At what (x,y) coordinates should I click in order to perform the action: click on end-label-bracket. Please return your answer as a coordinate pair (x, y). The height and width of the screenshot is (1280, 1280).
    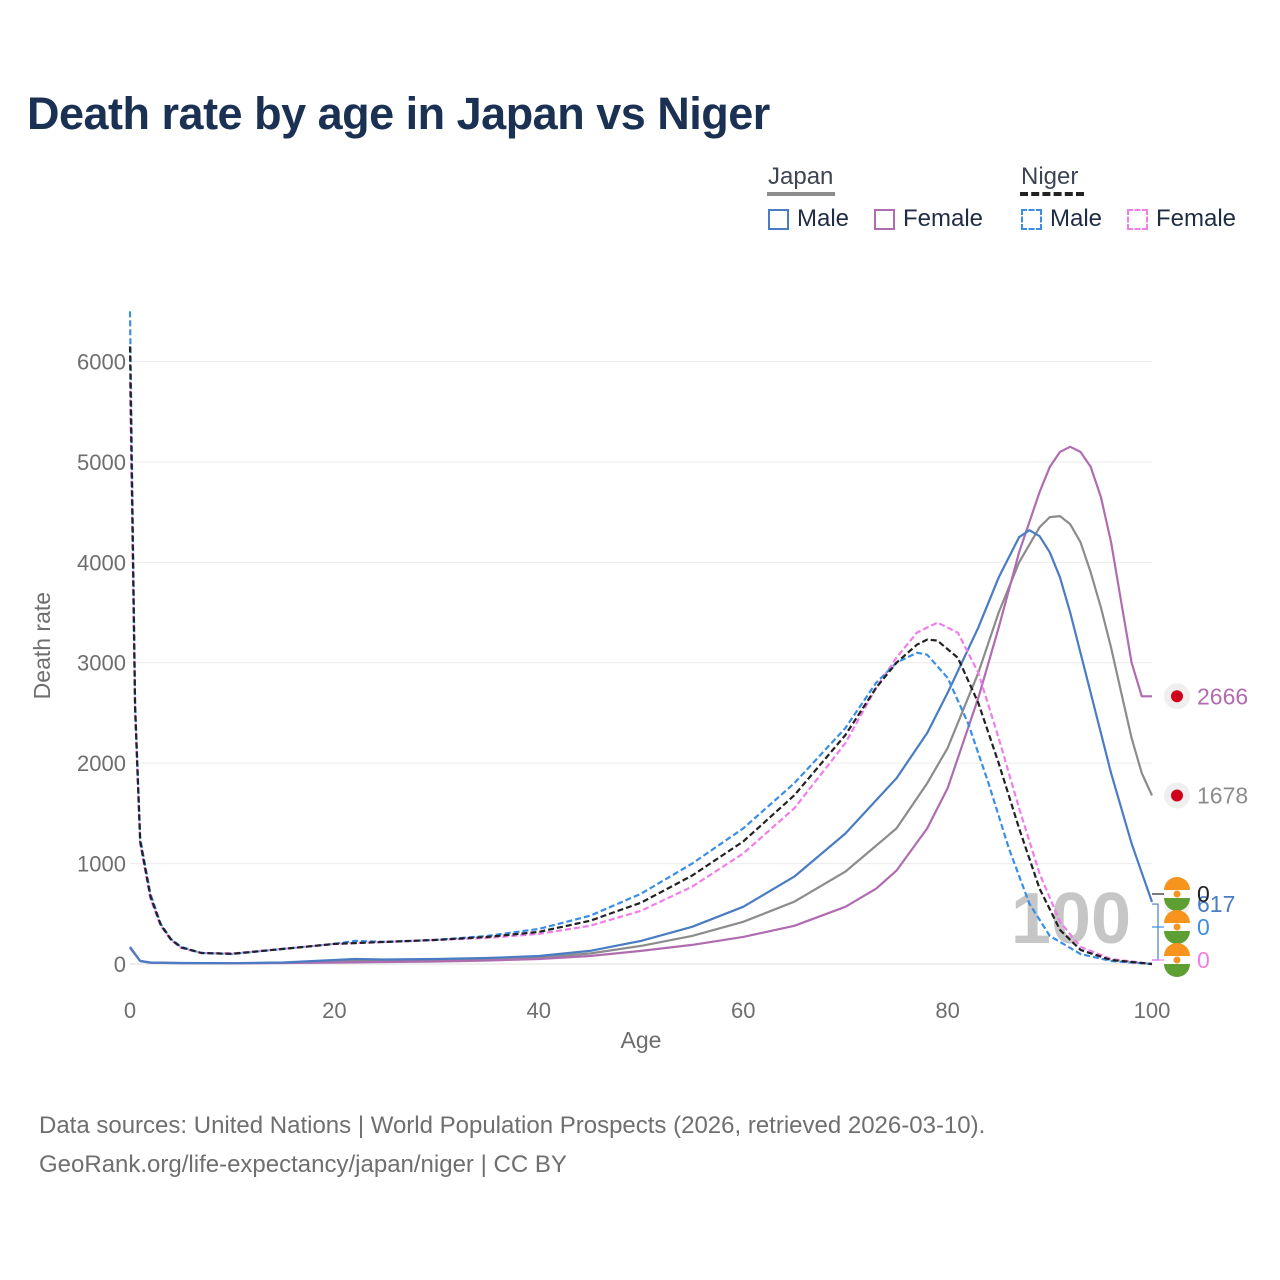
    Looking at the image, I should click on (1155, 932).